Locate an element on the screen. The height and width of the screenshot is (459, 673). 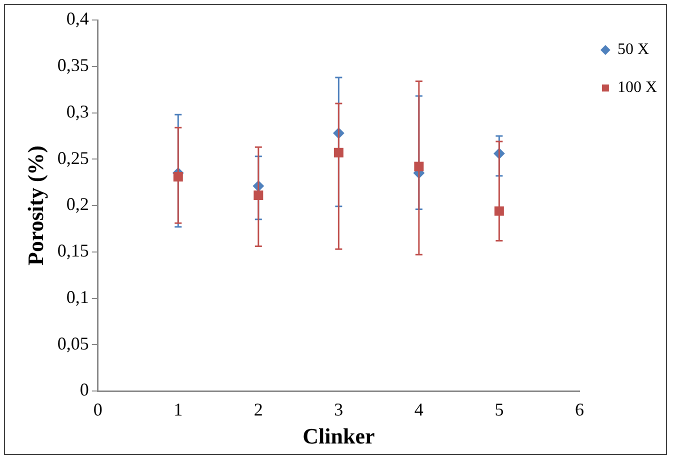
x-tick-label: 0 is located at coordinates (97, 410).